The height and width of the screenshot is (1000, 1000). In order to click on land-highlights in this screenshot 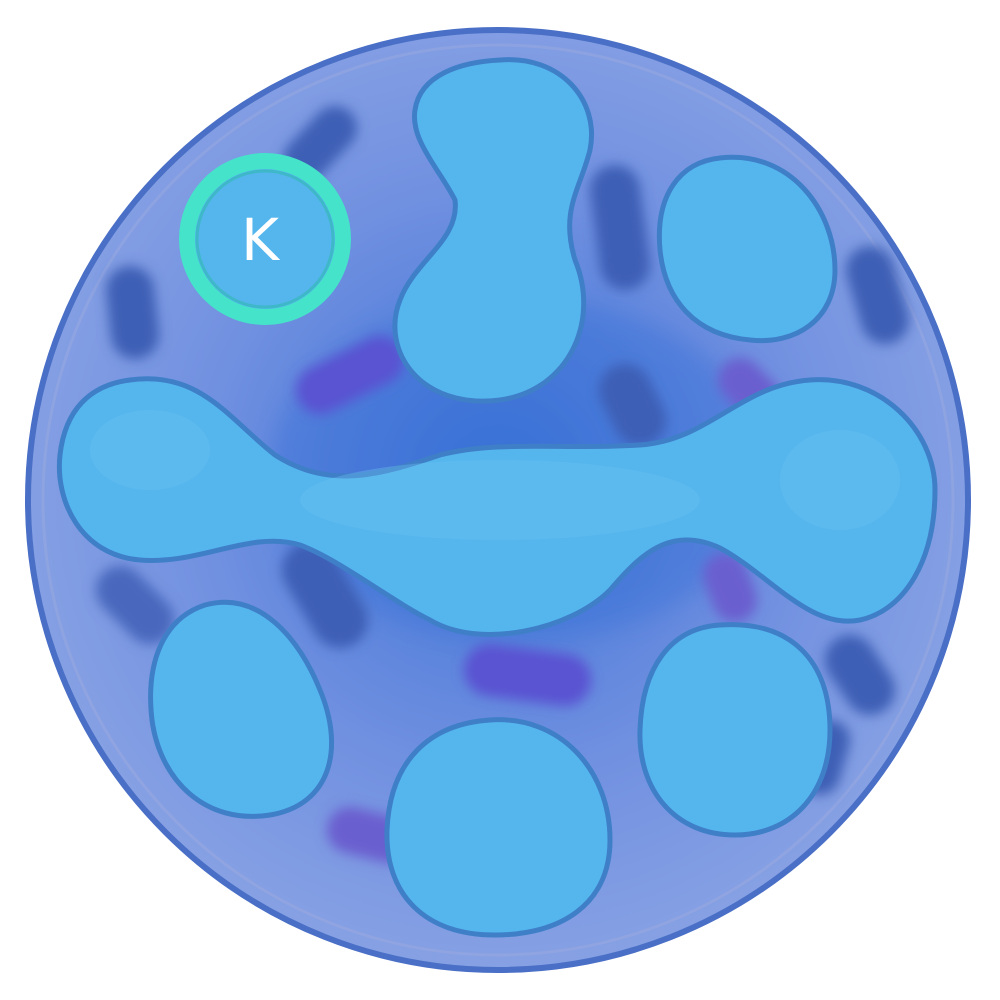, I will do `click(495, 475)`.